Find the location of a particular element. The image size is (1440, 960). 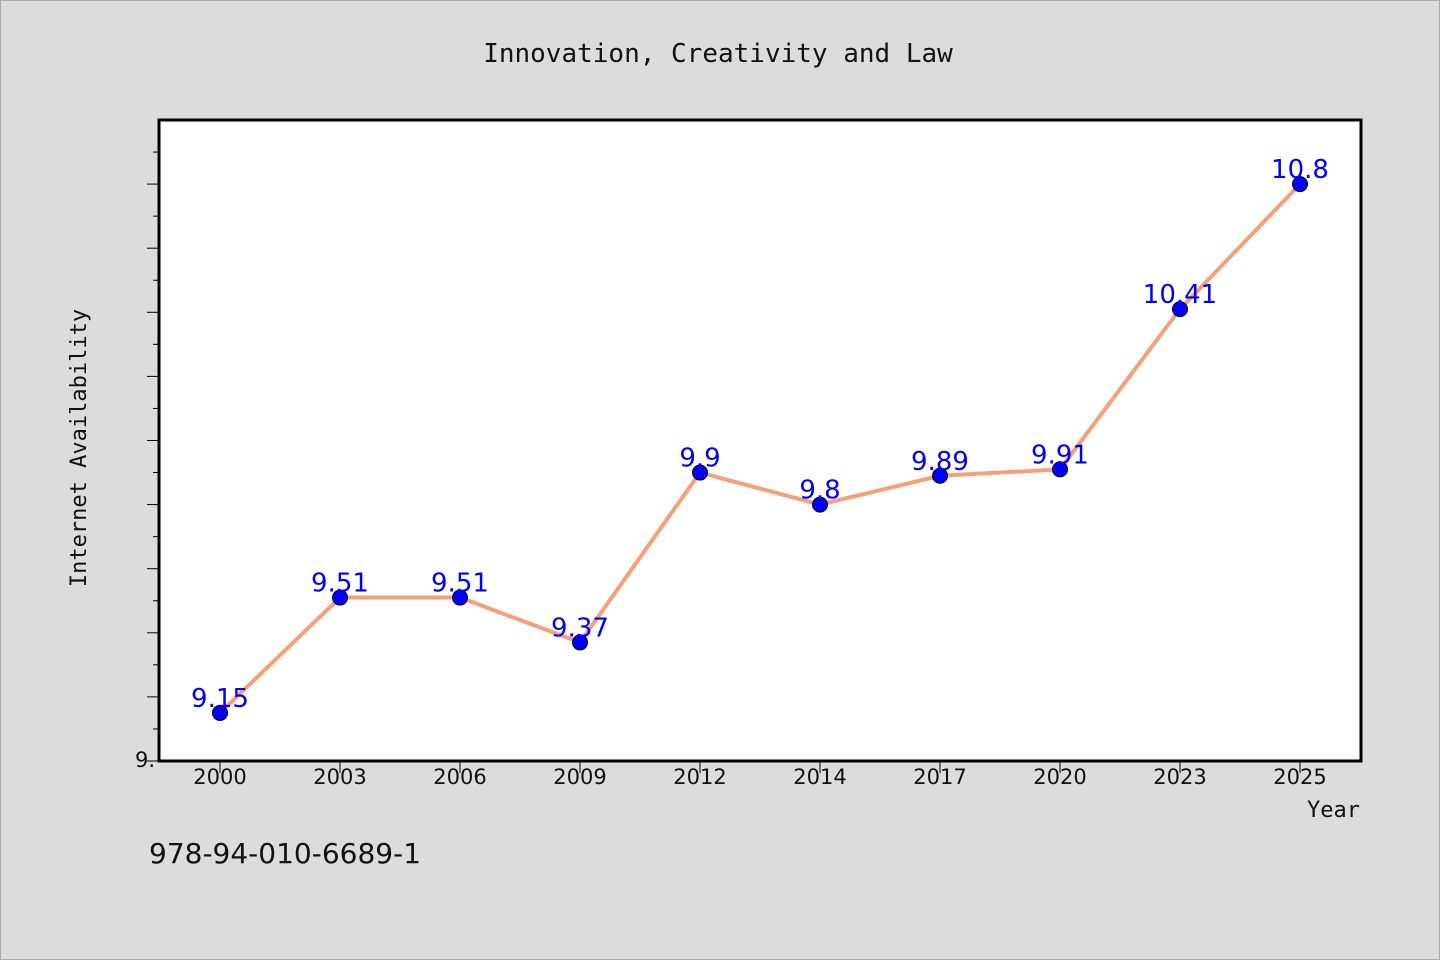

x-tick-label: 2000 is located at coordinates (219, 777).